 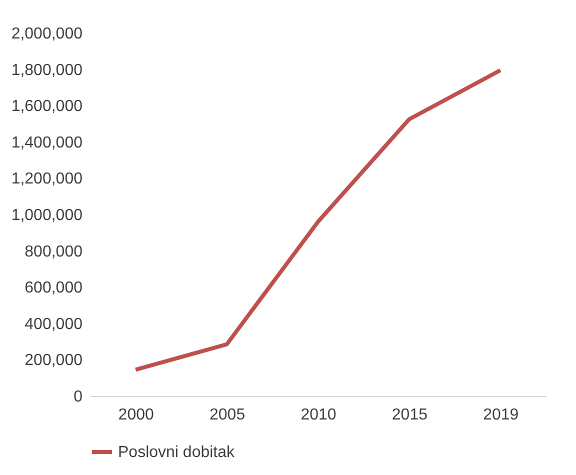 What do you see at coordinates (53, 324) in the screenshot?
I see `y-tick-label: 400,000` at bounding box center [53, 324].